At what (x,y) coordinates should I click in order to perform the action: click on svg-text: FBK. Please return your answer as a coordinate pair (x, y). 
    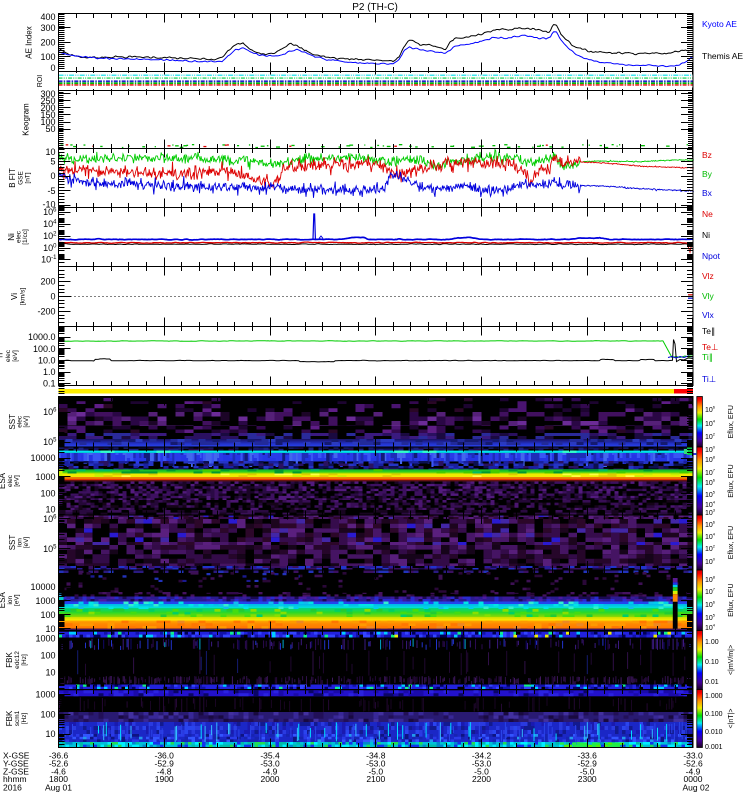
    Looking at the image, I should click on (9, 660).